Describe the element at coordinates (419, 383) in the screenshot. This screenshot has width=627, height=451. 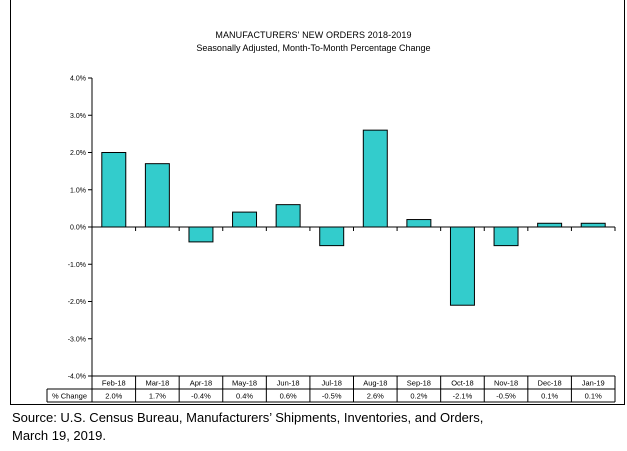
I see `category-label: Sep-18` at that location.